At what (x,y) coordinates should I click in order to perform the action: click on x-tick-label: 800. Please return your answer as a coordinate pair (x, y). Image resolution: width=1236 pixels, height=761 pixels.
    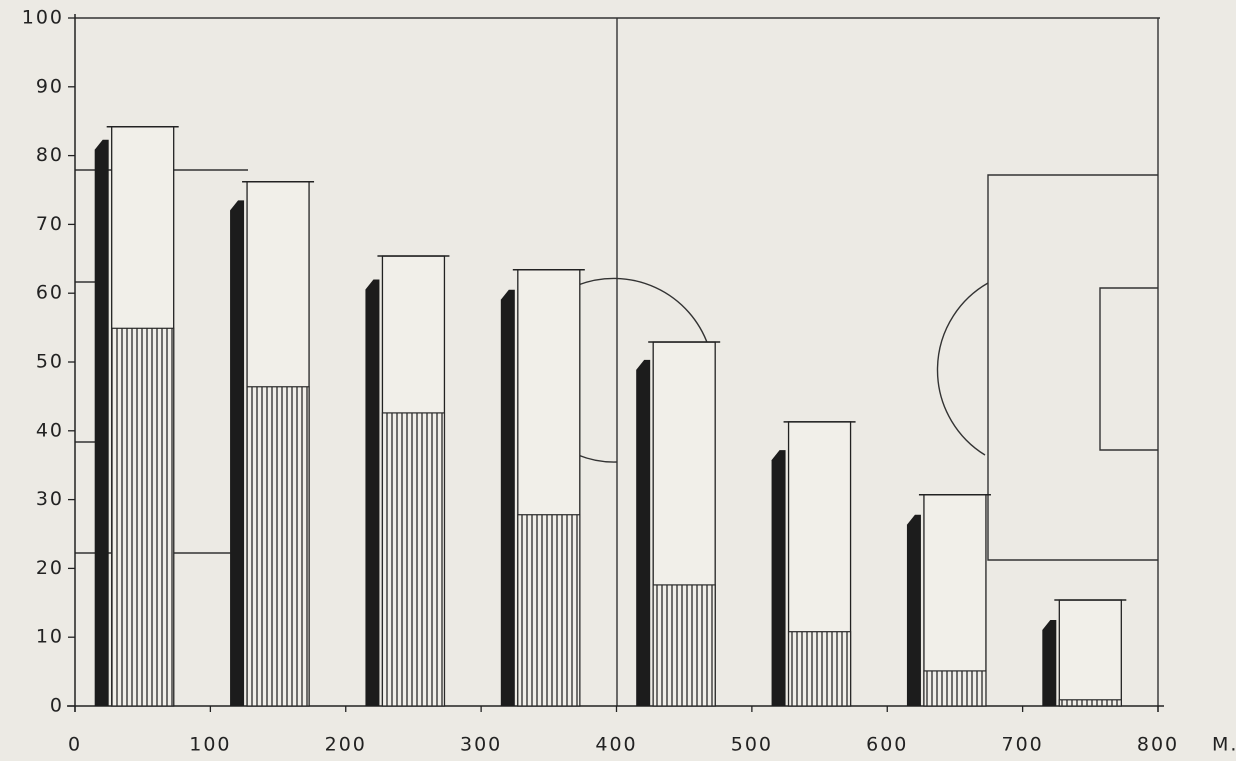
    Looking at the image, I should click on (1158, 745).